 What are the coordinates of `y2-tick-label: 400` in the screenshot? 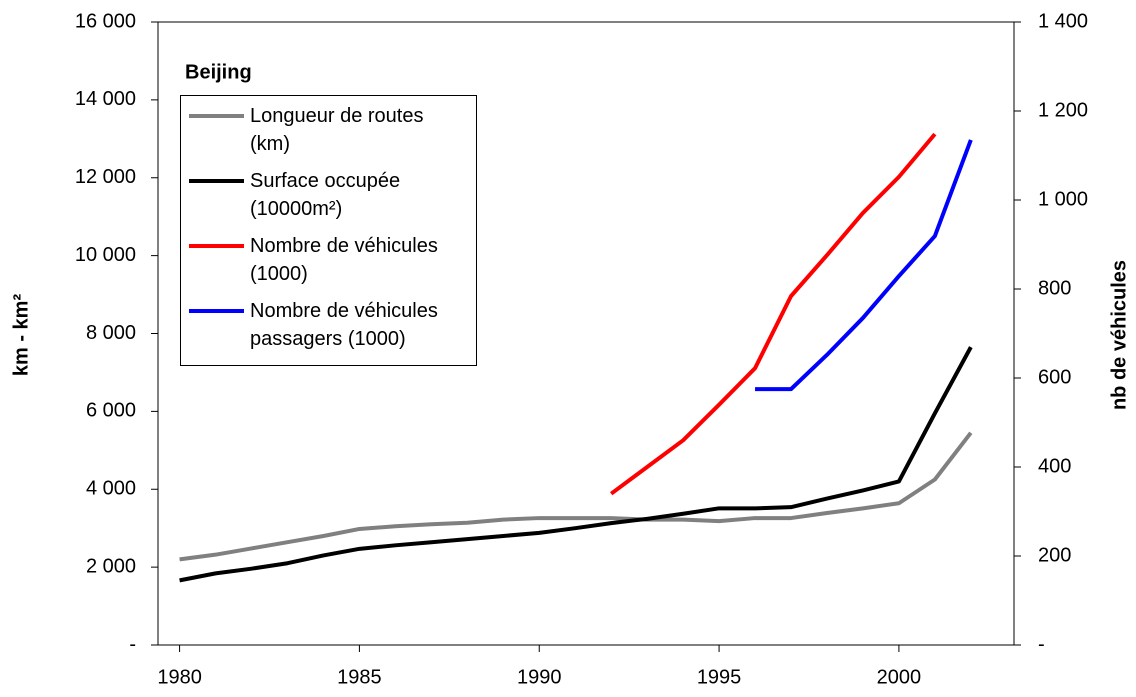 It's located at (1054, 466).